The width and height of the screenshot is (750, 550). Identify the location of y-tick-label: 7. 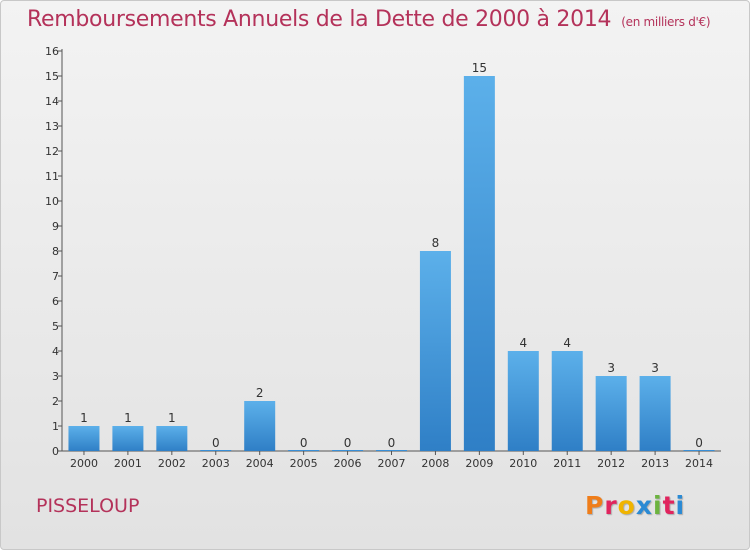
(55, 276).